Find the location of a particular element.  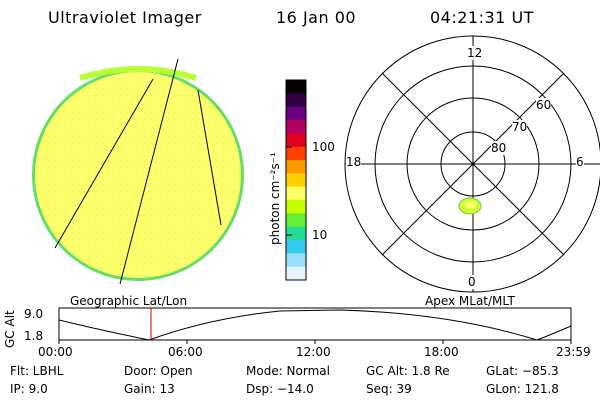

colorbar-tick-100: 100 is located at coordinates (323, 147).